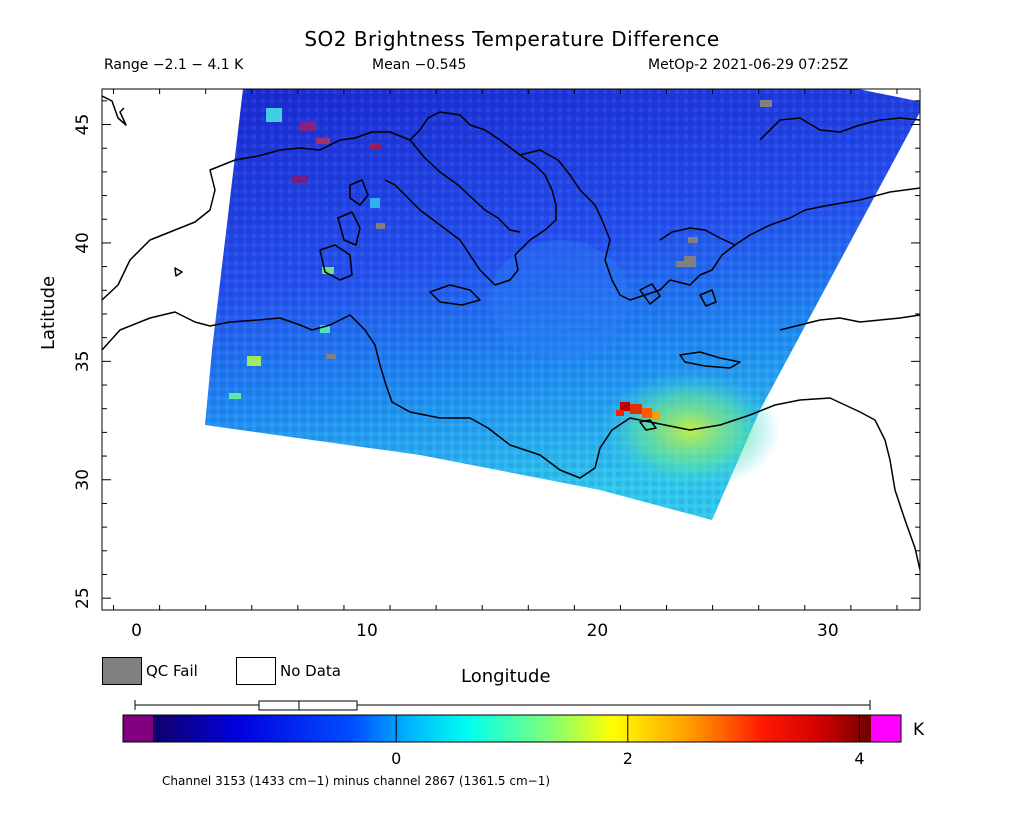 Image resolution: width=1024 pixels, height=813 pixels. I want to click on coastline, so click(114, 110).